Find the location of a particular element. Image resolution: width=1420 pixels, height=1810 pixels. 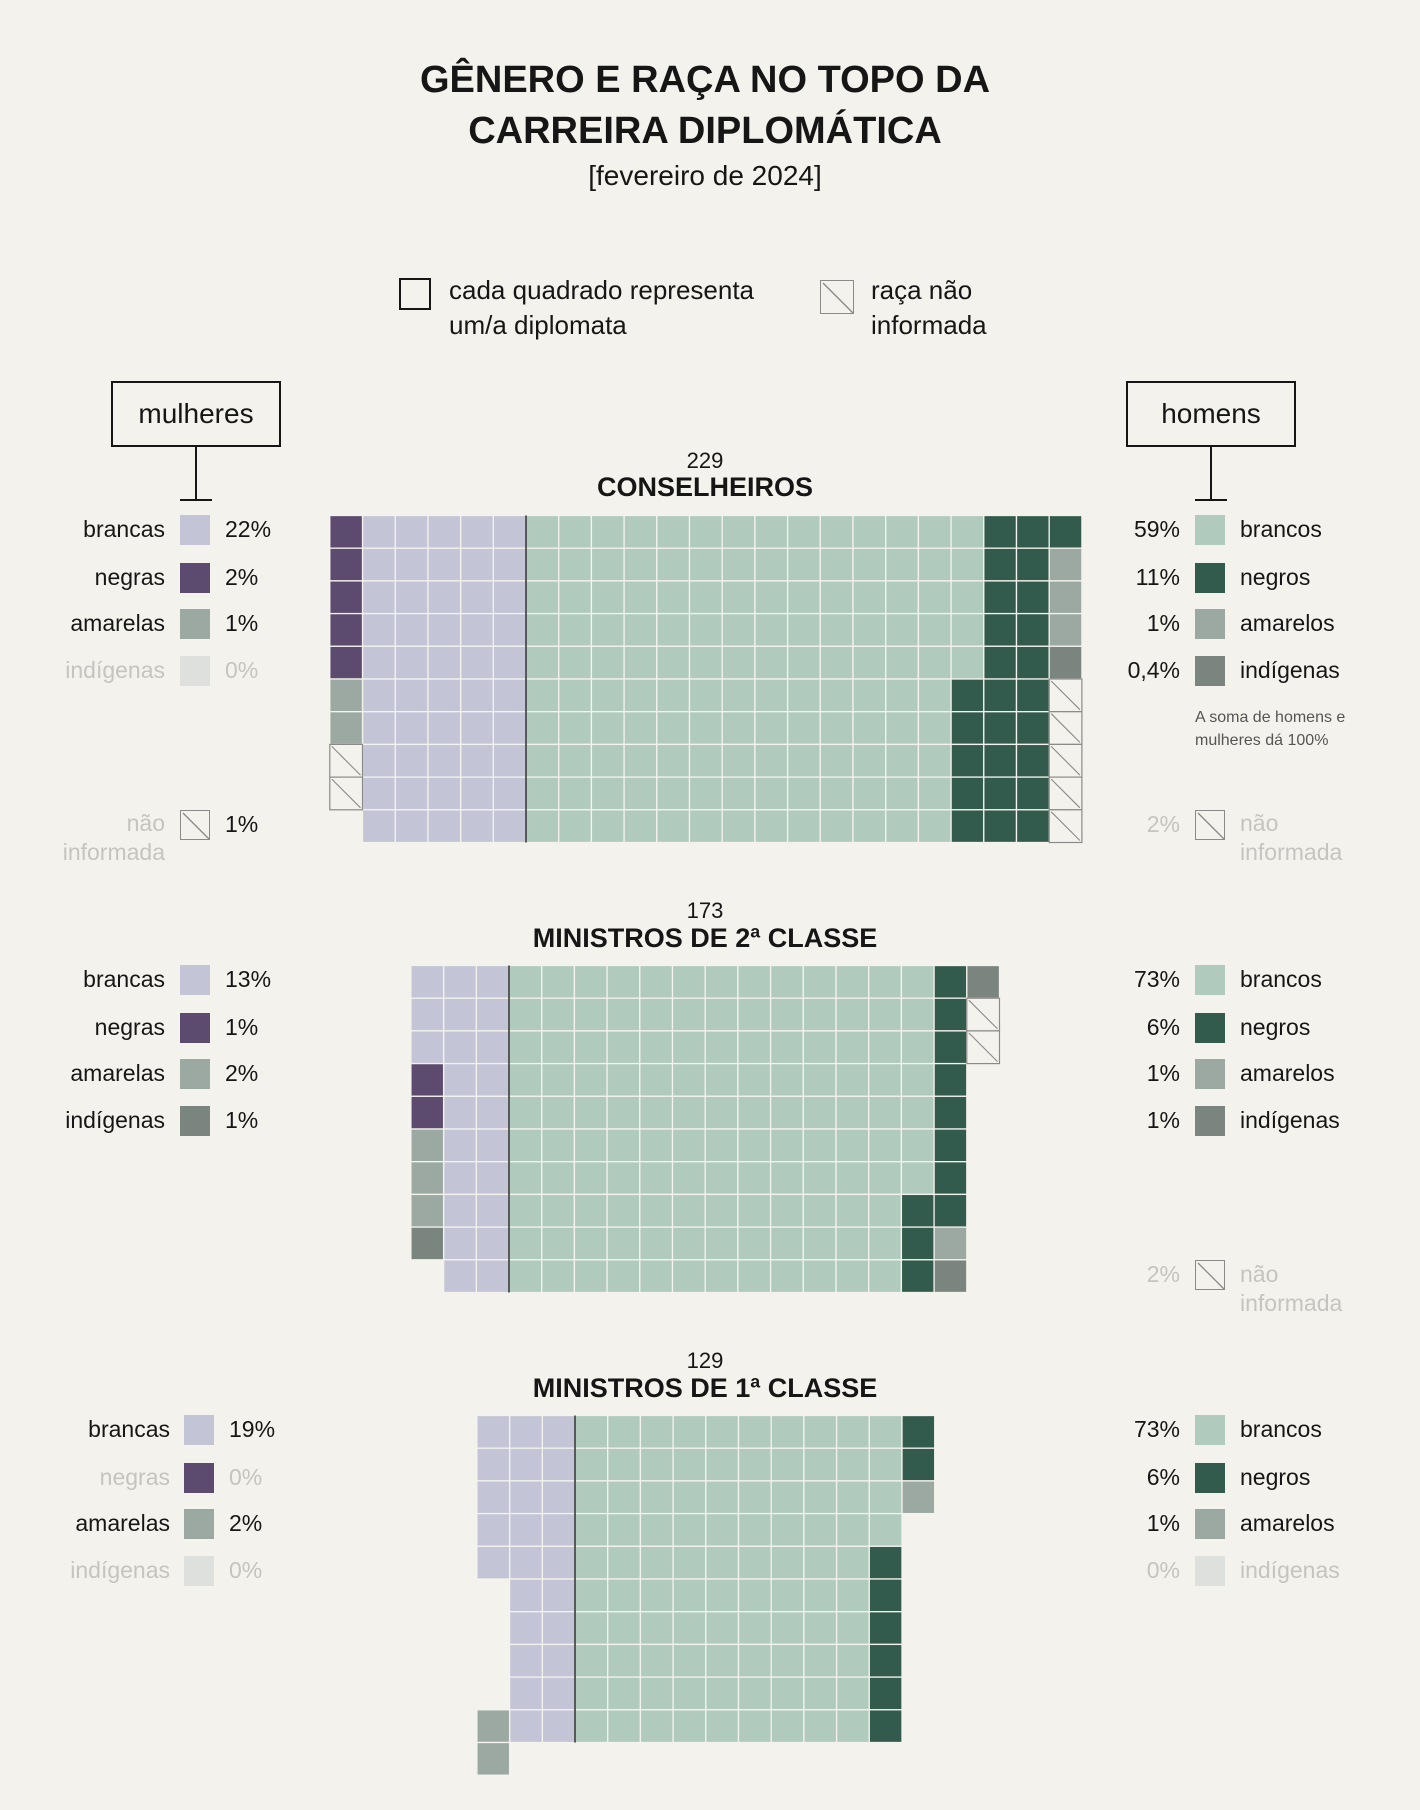

women-black-cell is located at coordinates (346, 662).